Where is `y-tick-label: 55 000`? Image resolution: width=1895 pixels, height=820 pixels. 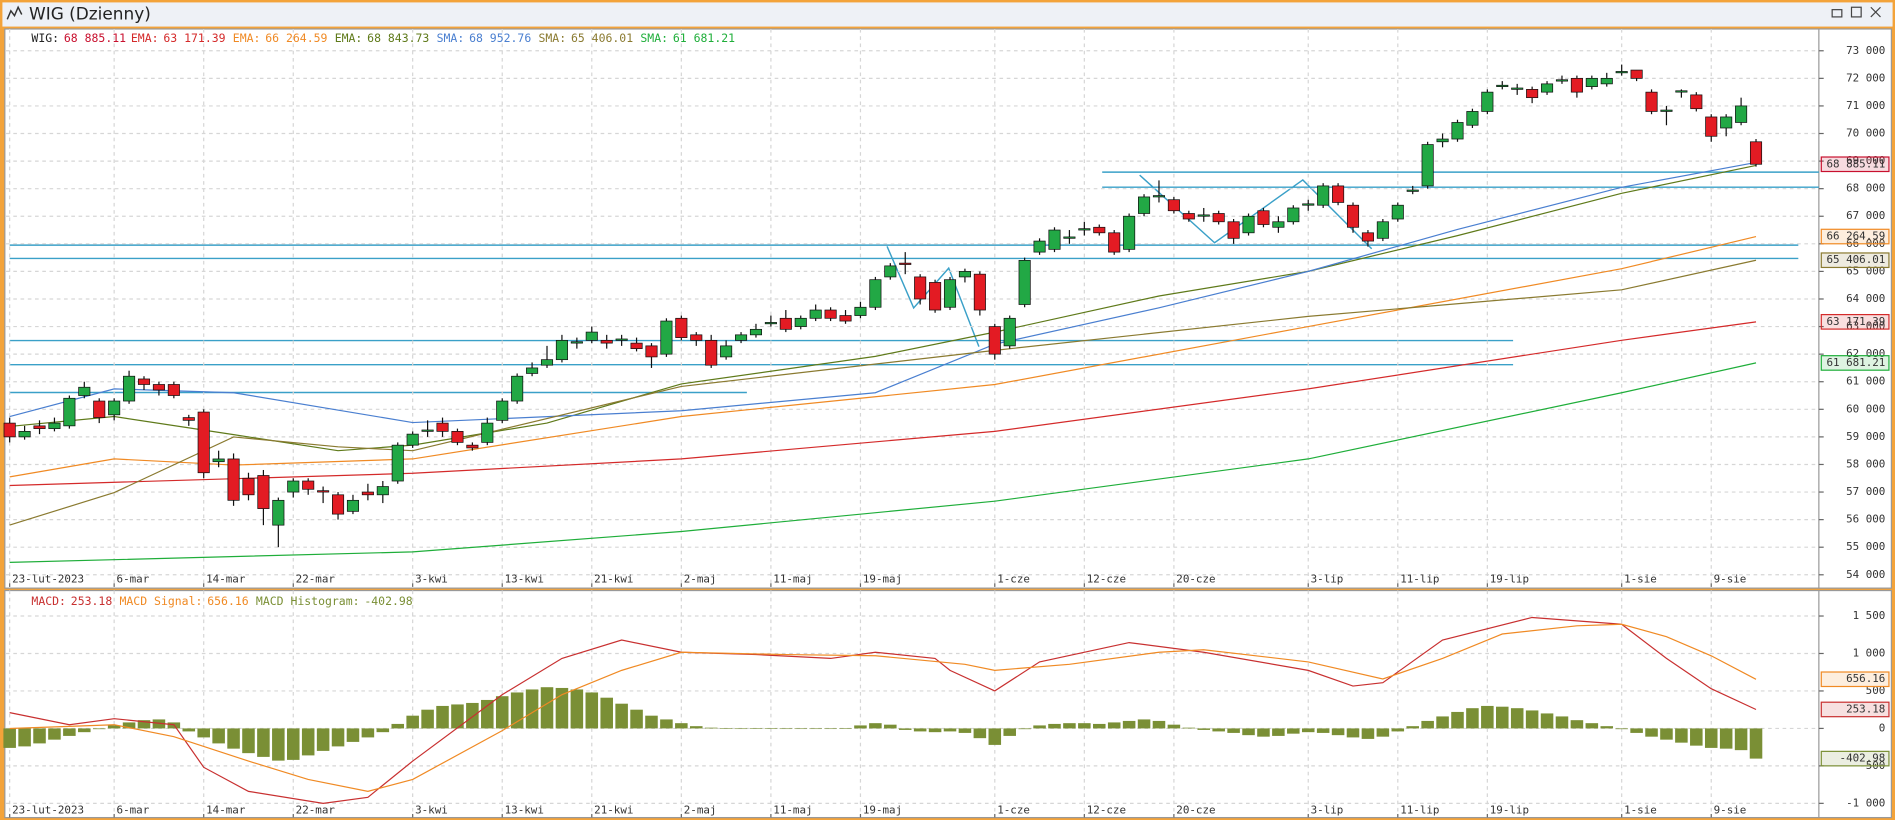
y-tick-label: 55 000 is located at coordinates (1865, 546).